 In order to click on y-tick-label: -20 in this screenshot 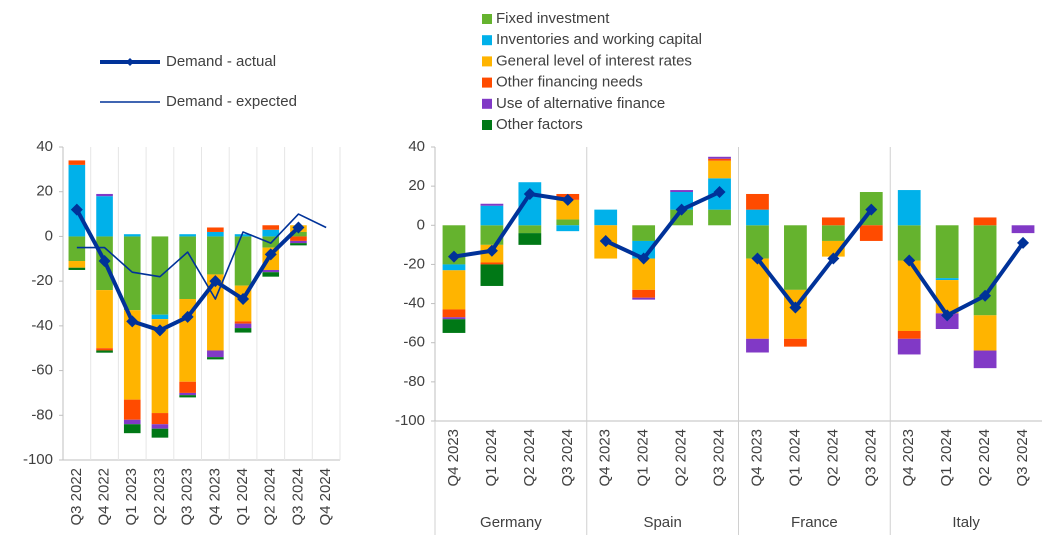, I will do `click(414, 263)`.